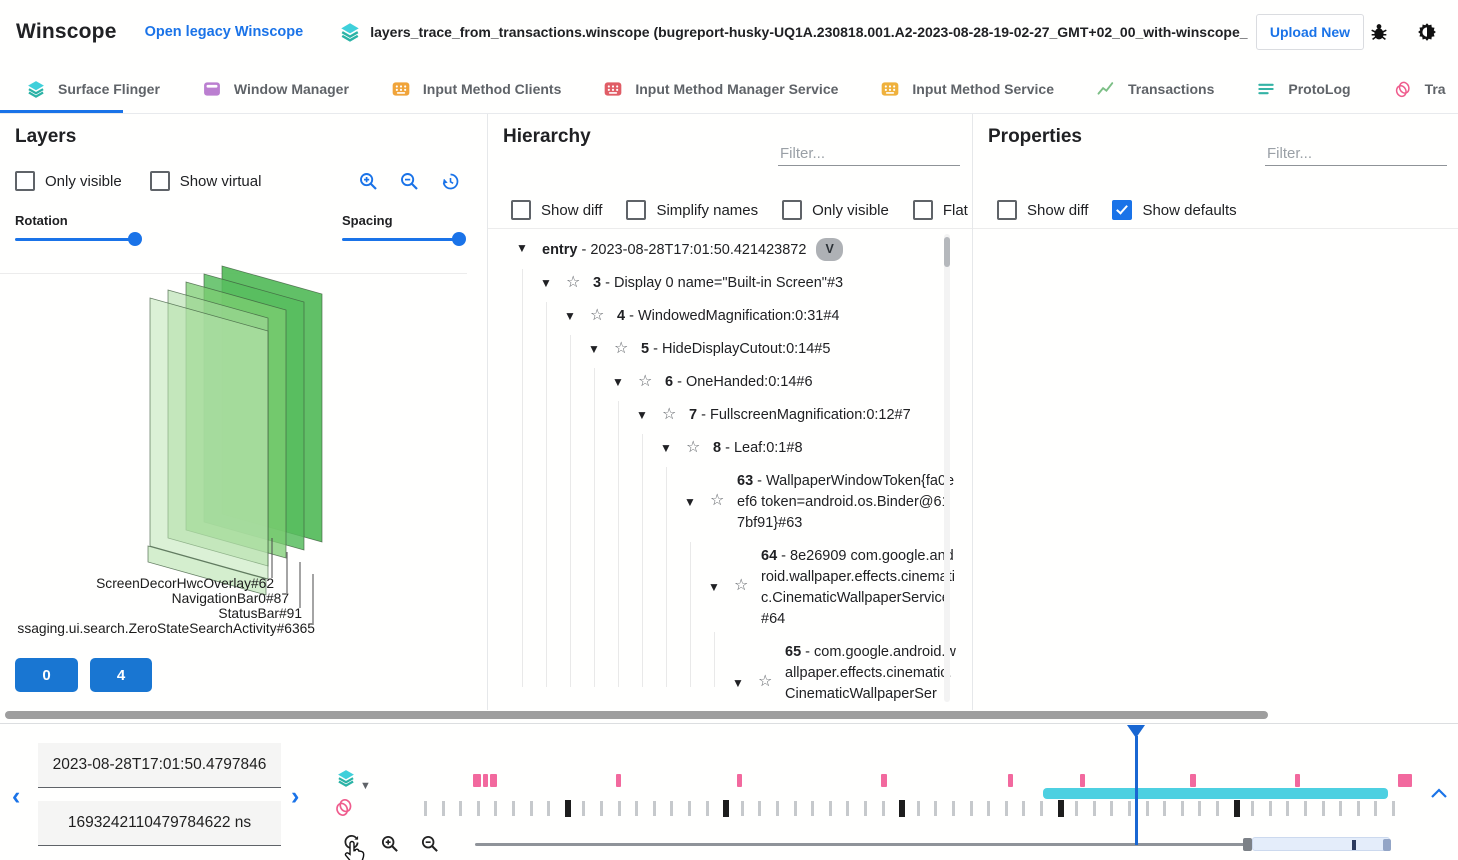 The height and width of the screenshot is (860, 1458). Describe the element at coordinates (1155, 89) in the screenshot. I see `tab-transactions: Transactions` at that location.